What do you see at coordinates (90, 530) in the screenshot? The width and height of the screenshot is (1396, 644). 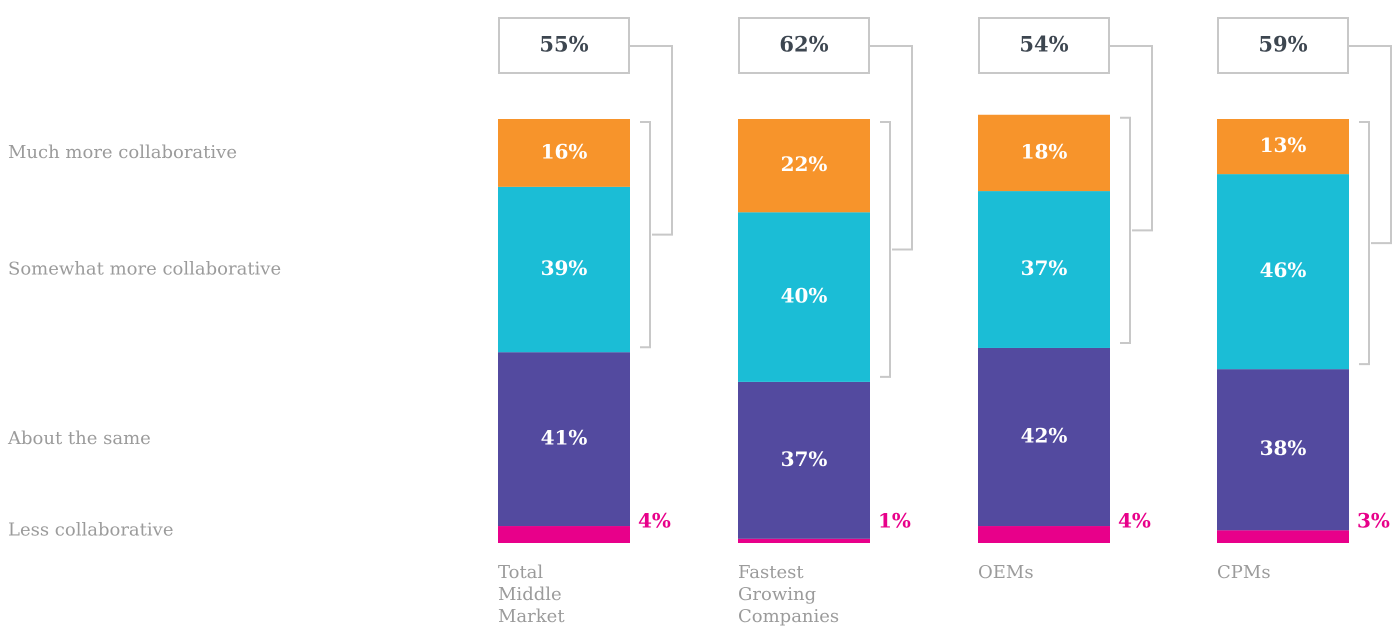 I see `legend-label: Less collaborative` at bounding box center [90, 530].